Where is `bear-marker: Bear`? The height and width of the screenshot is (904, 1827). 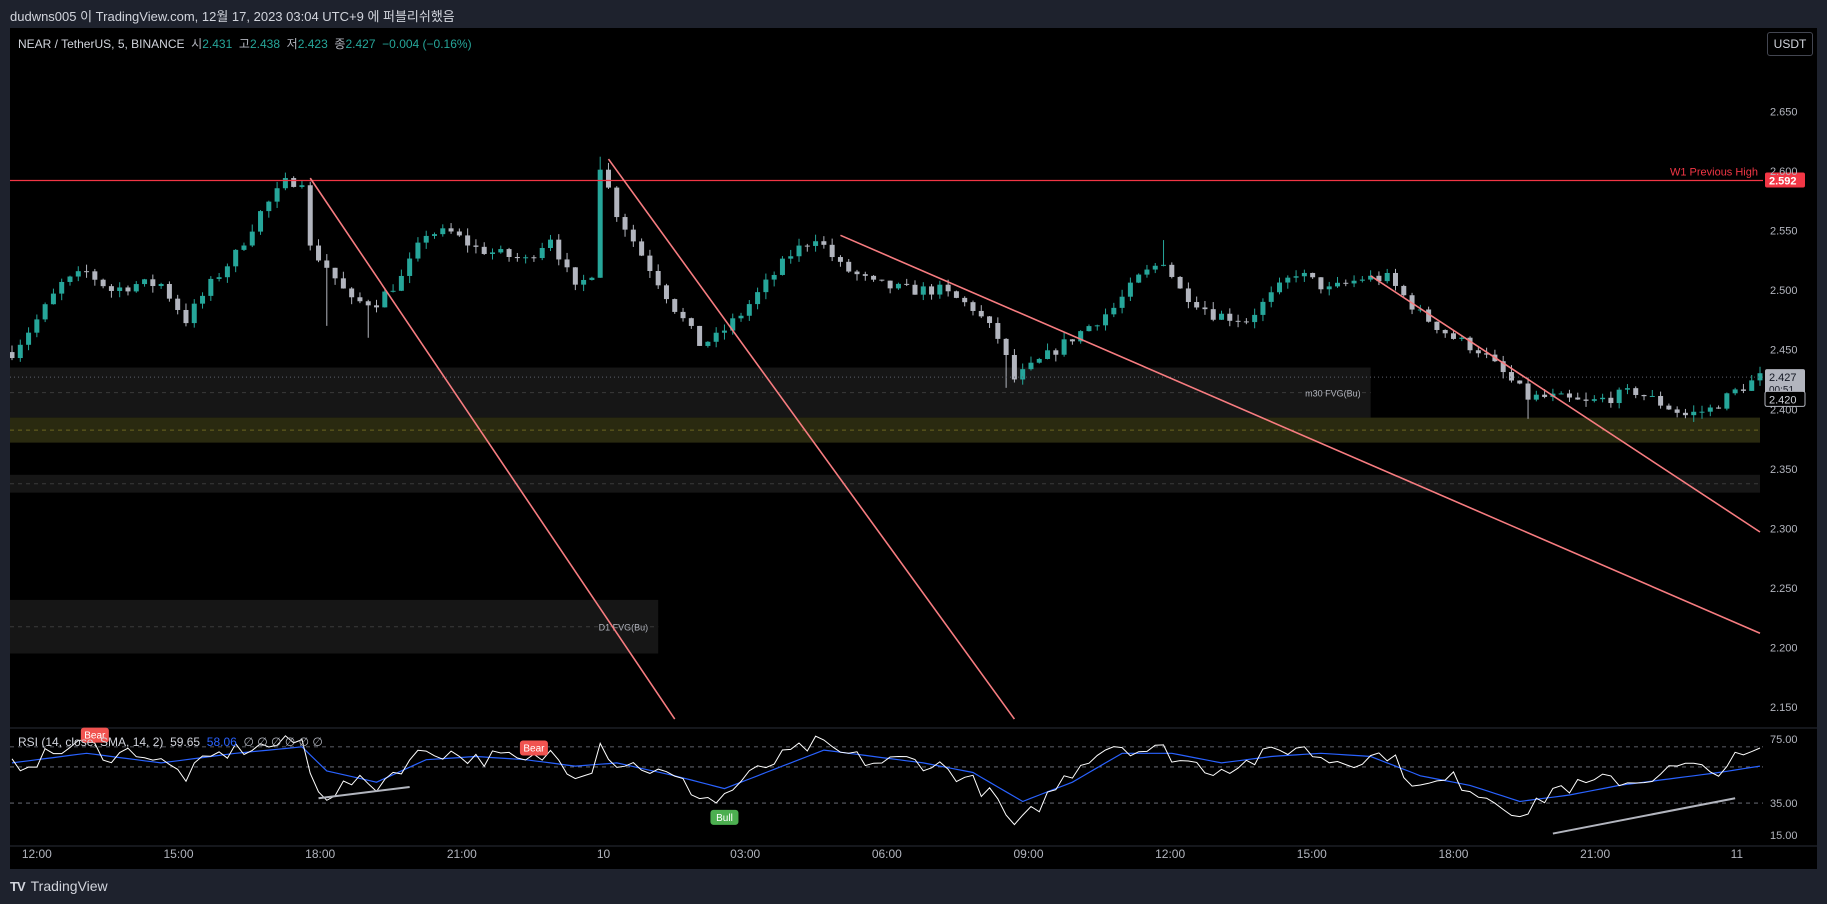 bear-marker: Bear is located at coordinates (533, 748).